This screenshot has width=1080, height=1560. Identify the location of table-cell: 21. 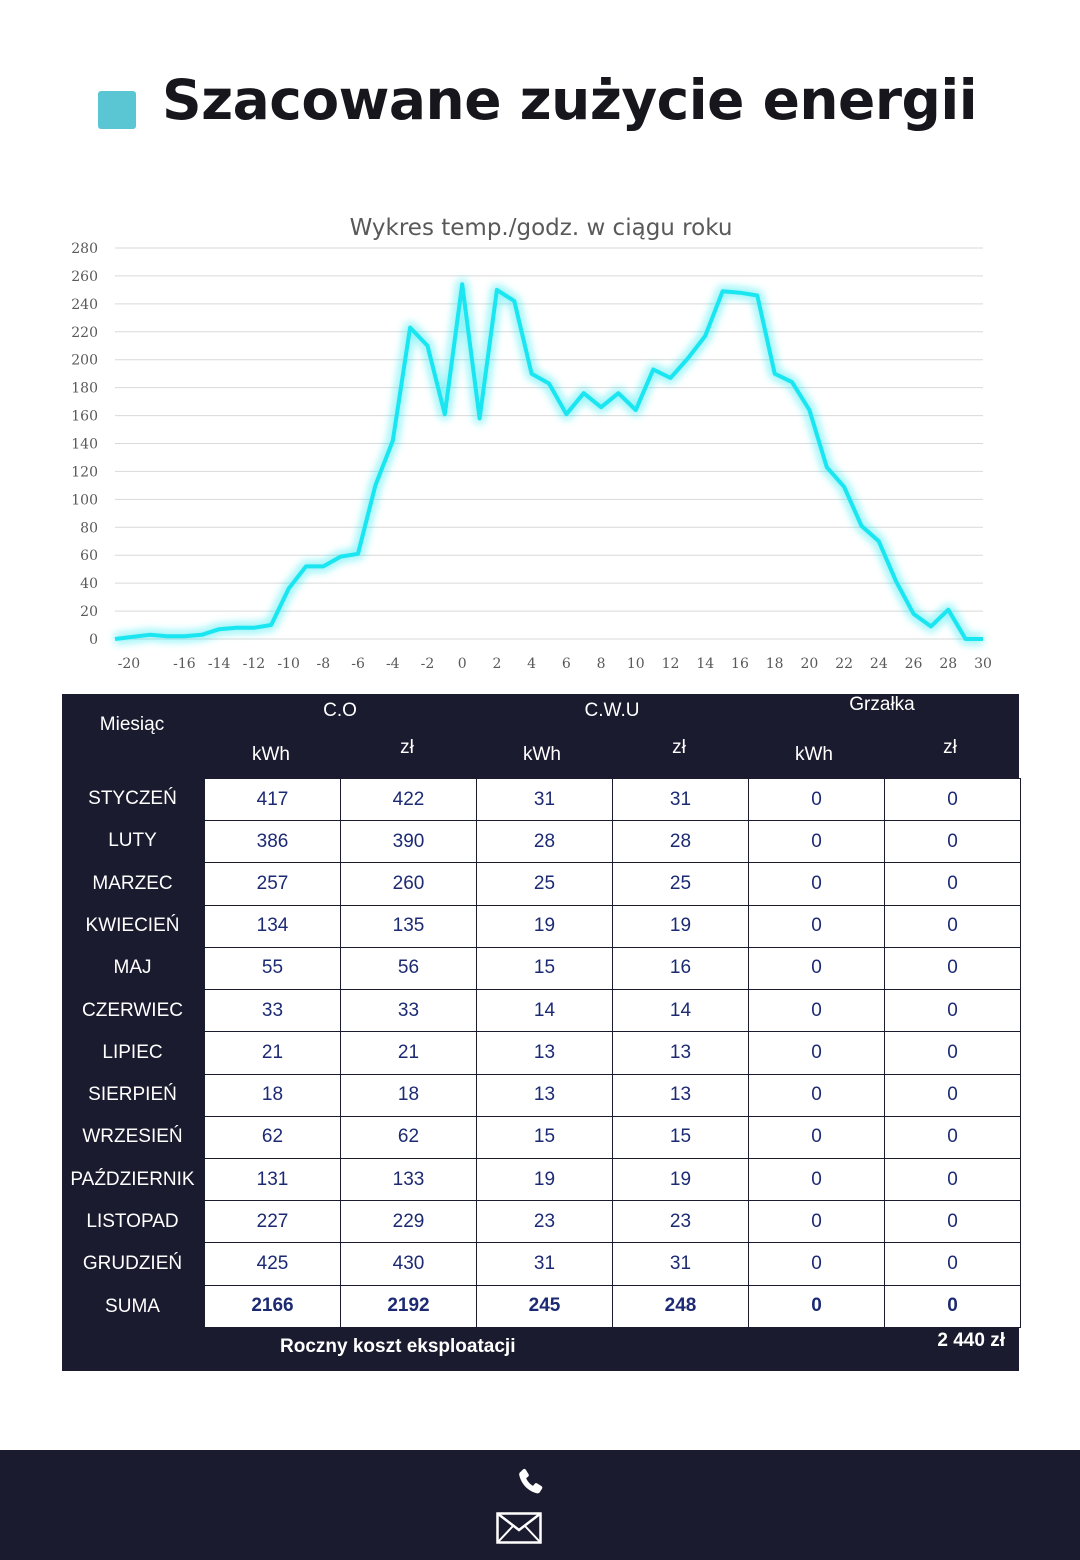
(272, 1053).